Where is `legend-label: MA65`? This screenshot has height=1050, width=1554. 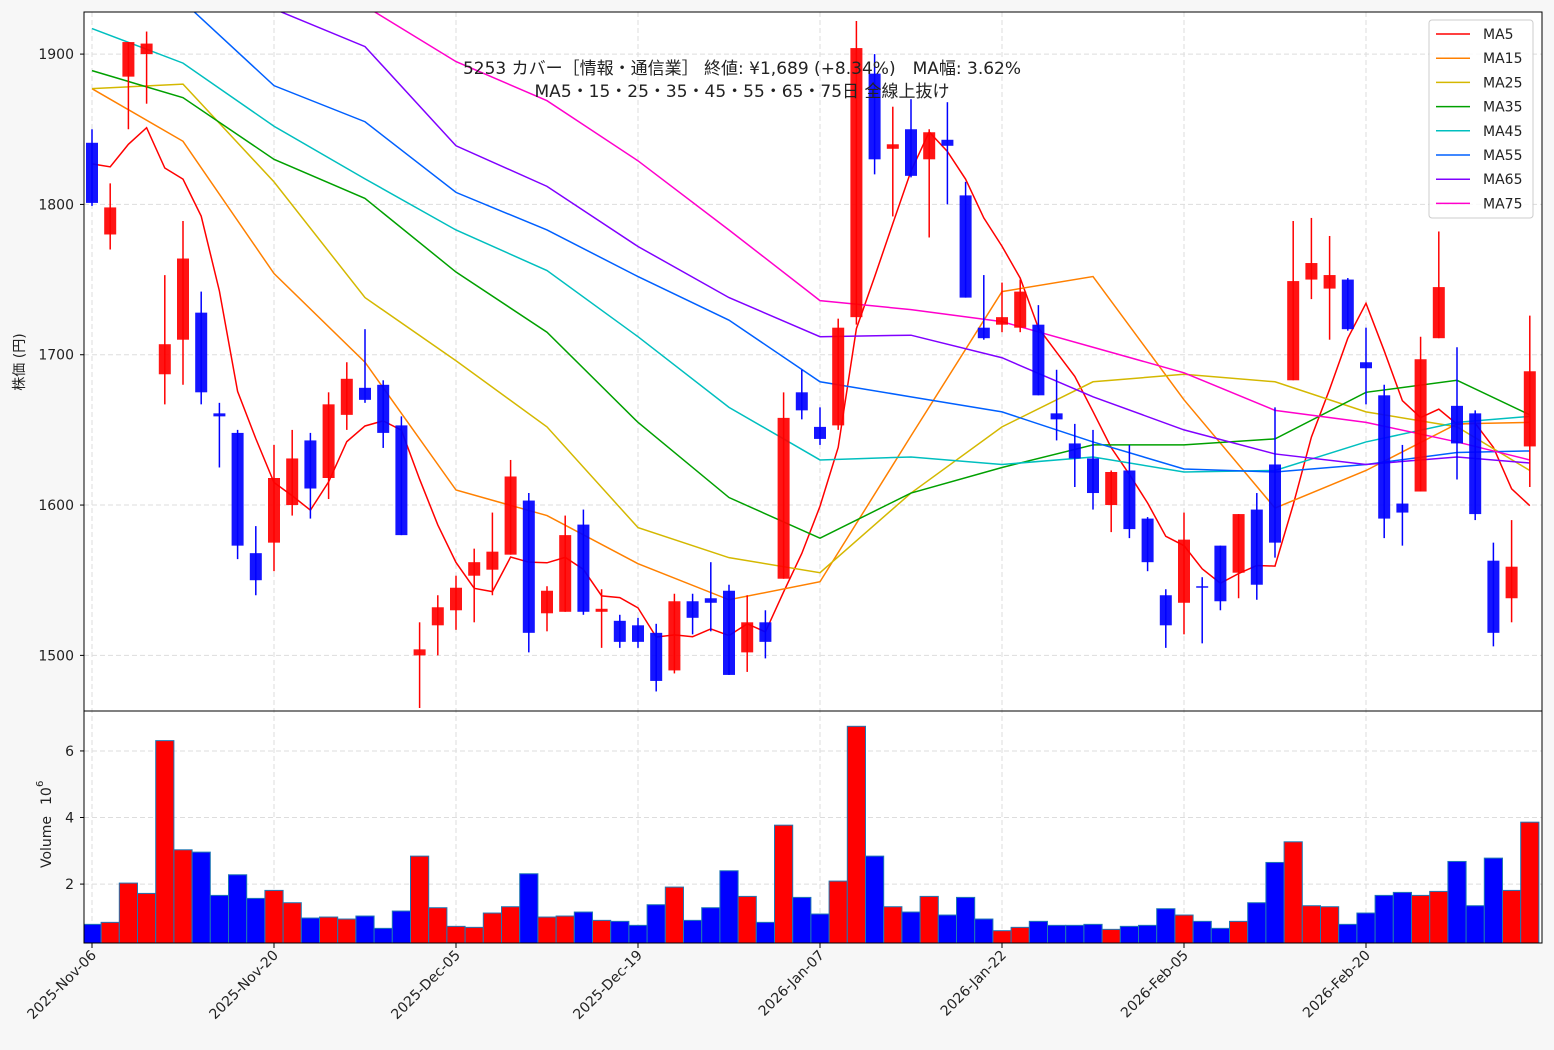
legend-label: MA65 is located at coordinates (1502, 180).